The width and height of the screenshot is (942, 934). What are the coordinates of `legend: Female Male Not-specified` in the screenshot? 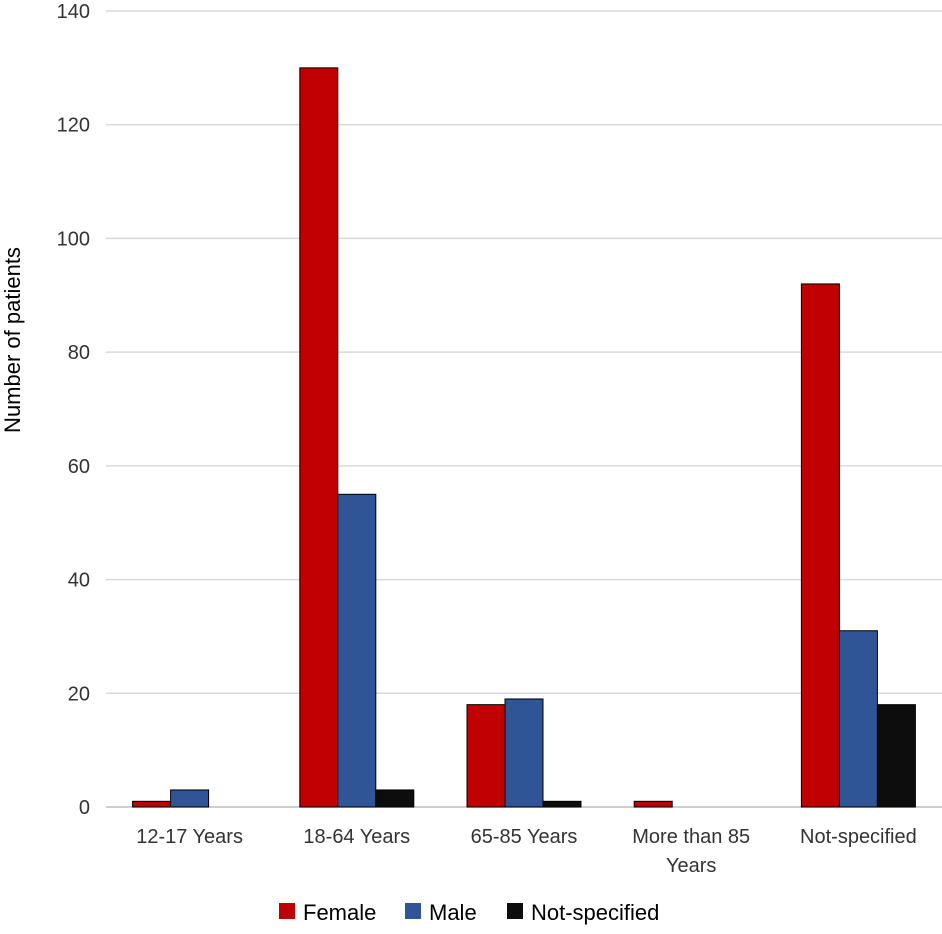 It's located at (469, 912).